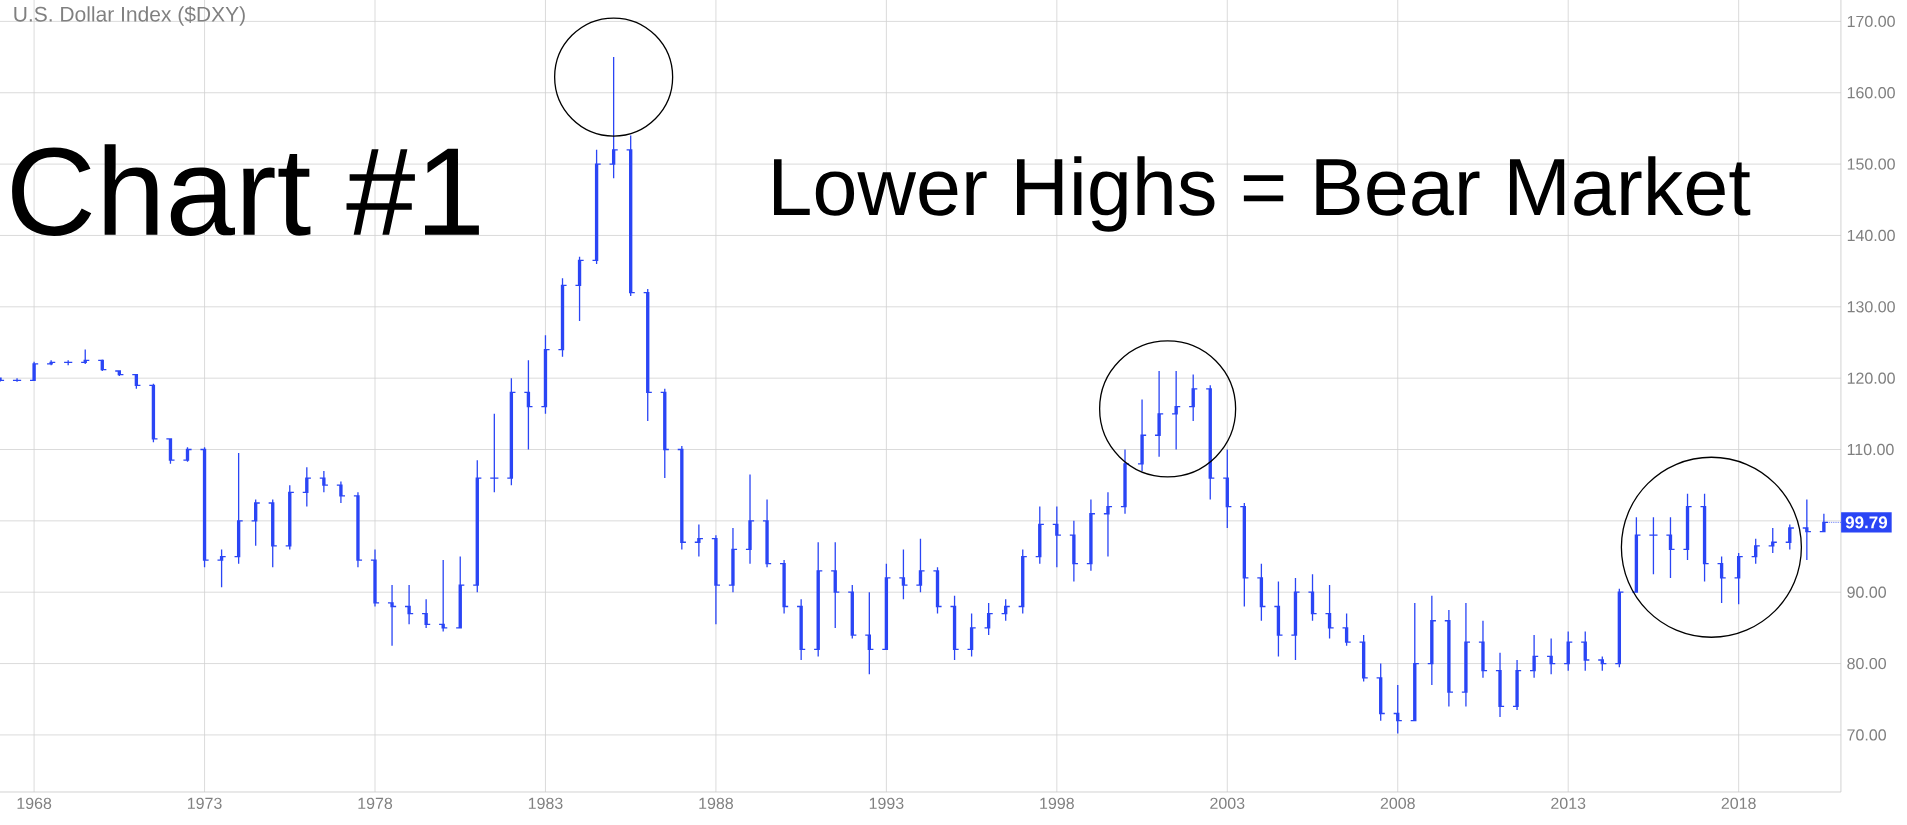  Describe the element at coordinates (1871, 93) in the screenshot. I see `y-tick-label: 160.00` at that location.